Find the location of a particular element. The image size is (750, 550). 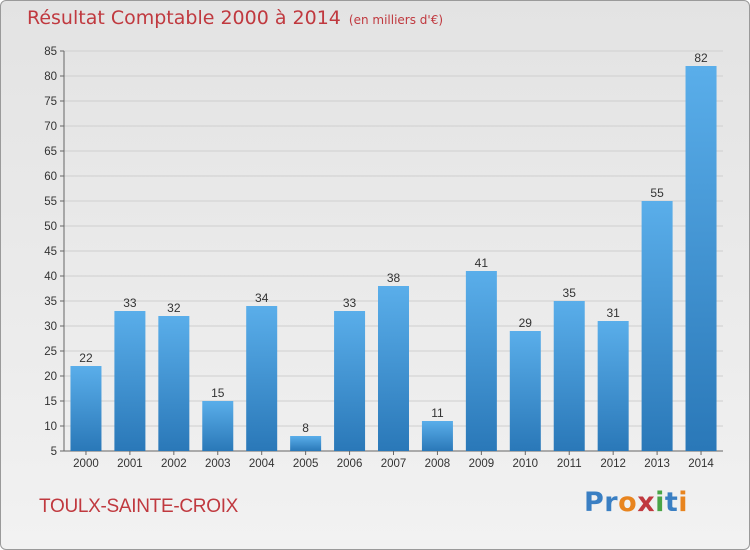

data-label: 82 is located at coordinates (701, 58).